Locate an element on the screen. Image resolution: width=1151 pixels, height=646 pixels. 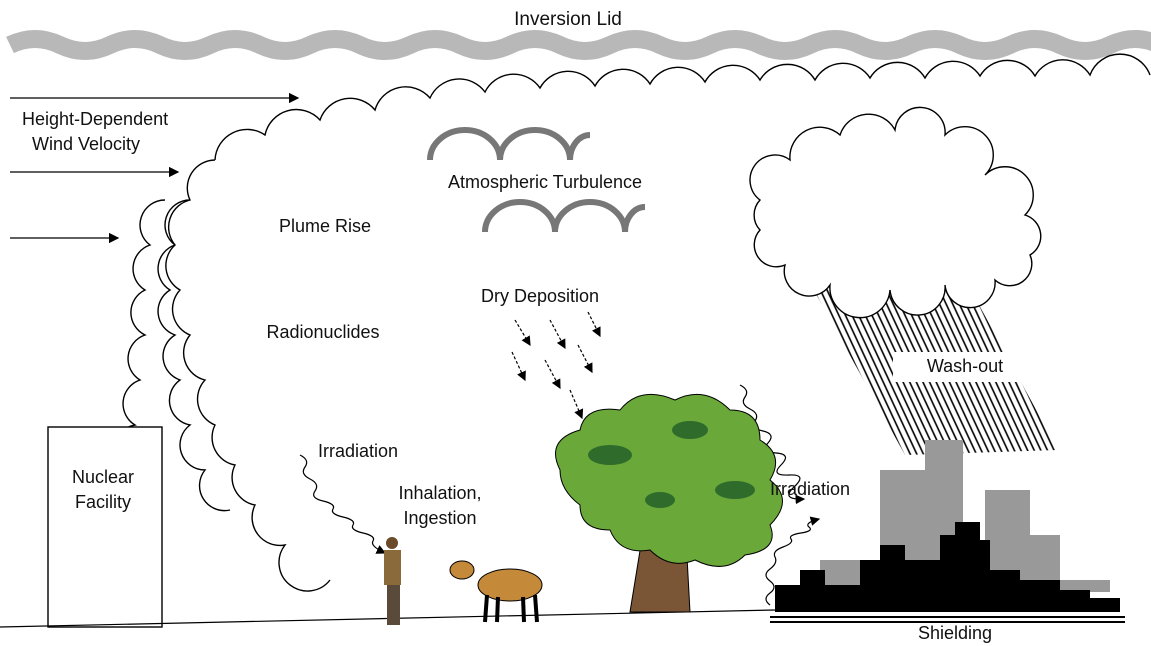
label: Wash-out is located at coordinates (965, 366).